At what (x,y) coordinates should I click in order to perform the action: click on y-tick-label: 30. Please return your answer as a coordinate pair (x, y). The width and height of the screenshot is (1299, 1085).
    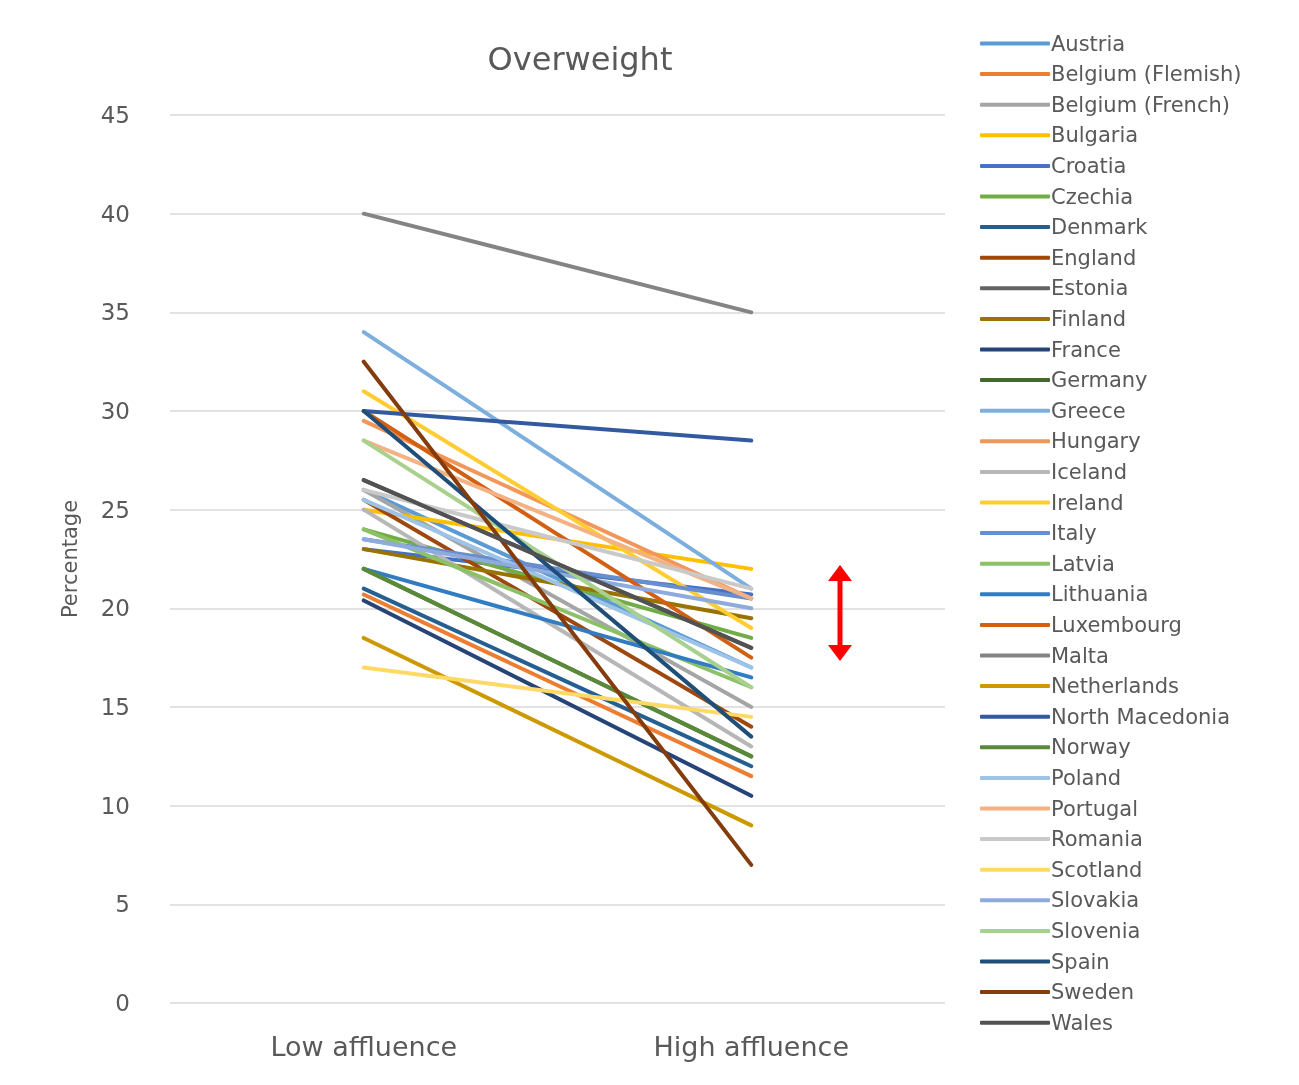
    Looking at the image, I should click on (115, 411).